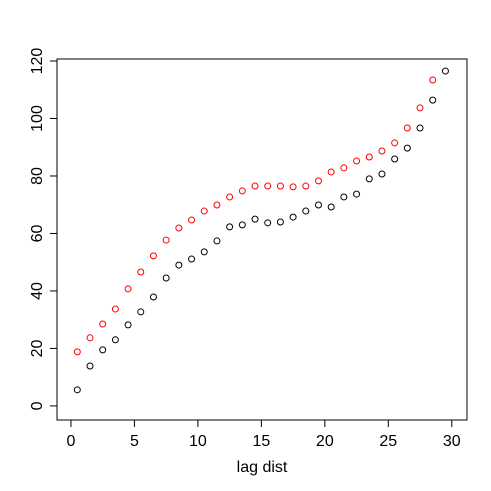  Describe the element at coordinates (261, 441) in the screenshot. I see `x-tick-label: 15` at that location.